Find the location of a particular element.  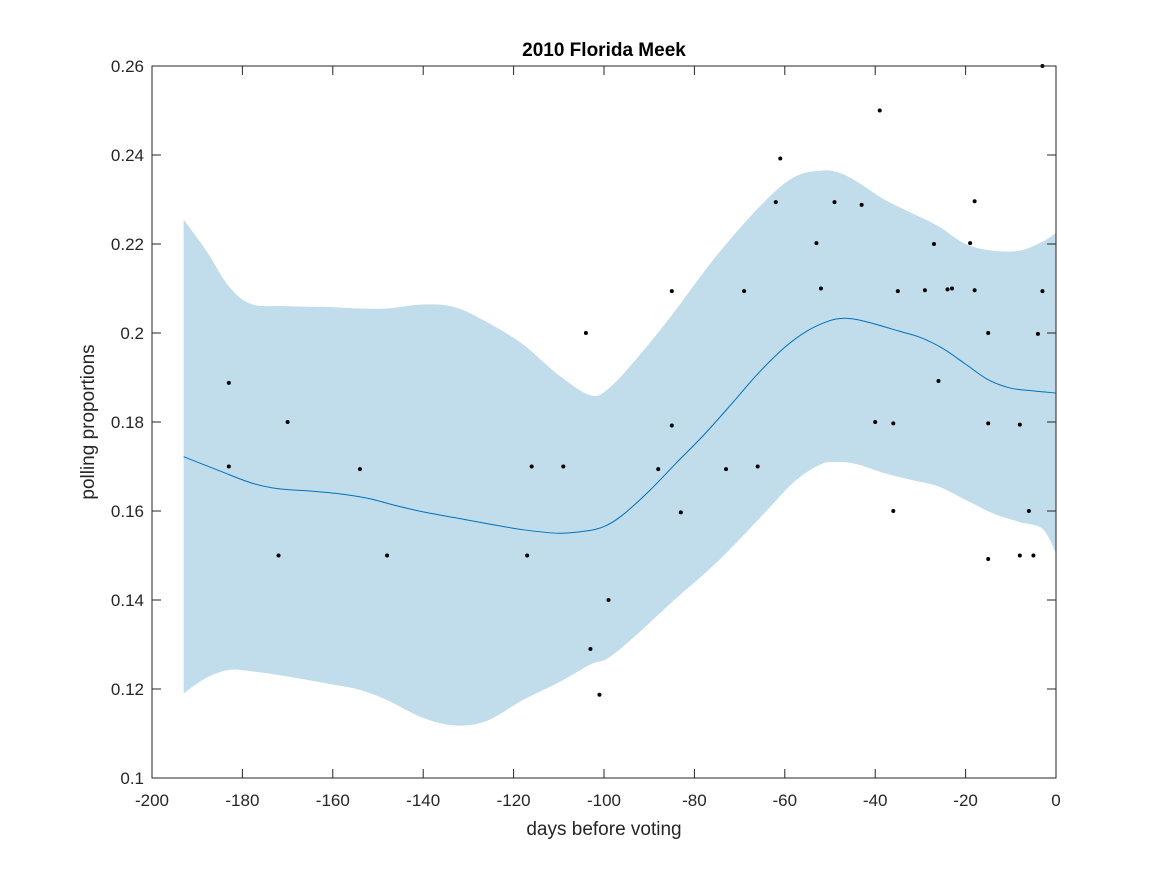

x-tick-label: -40 is located at coordinates (875, 800).